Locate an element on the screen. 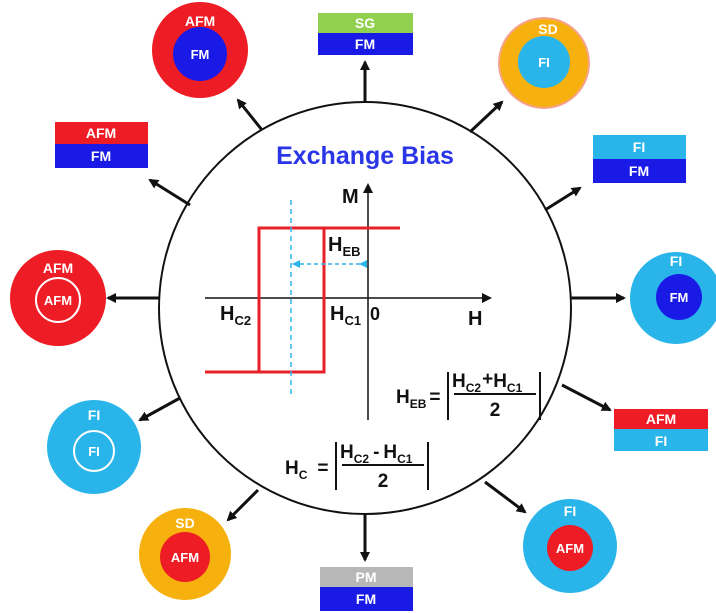 This screenshot has height=613, width=716. svg-text: SG is located at coordinates (365, 23).